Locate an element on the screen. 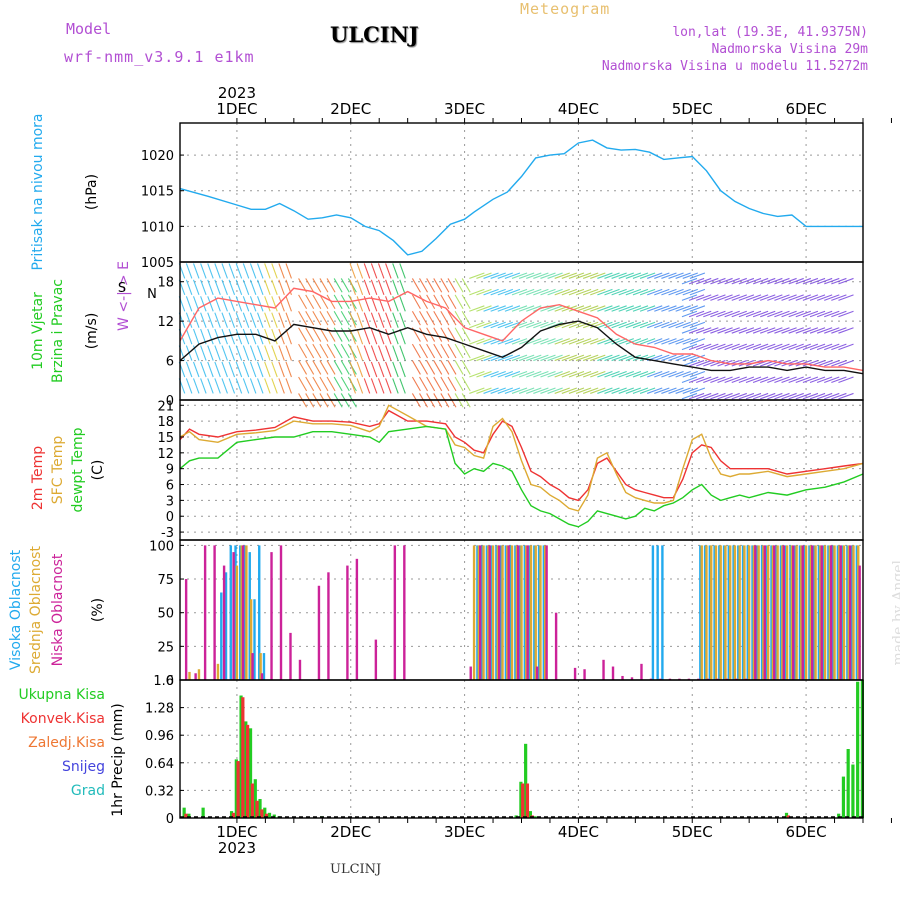  bottom-date-label-0: 1DEC is located at coordinates (236, 832).